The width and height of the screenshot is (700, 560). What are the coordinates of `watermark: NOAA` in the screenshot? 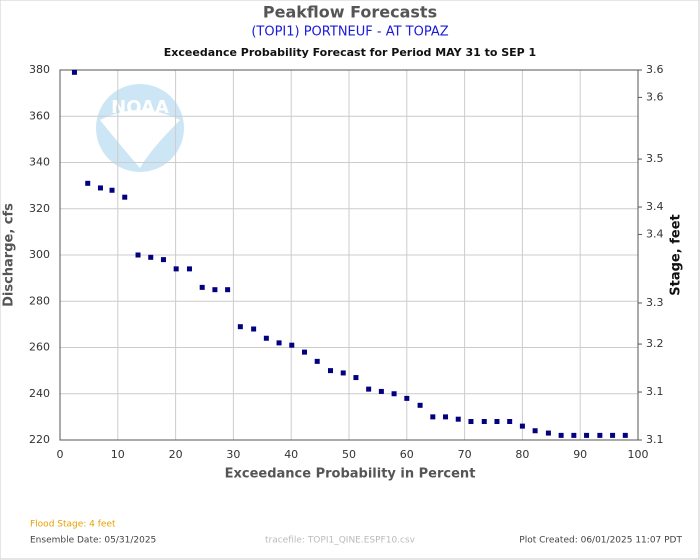 It's located at (140, 107).